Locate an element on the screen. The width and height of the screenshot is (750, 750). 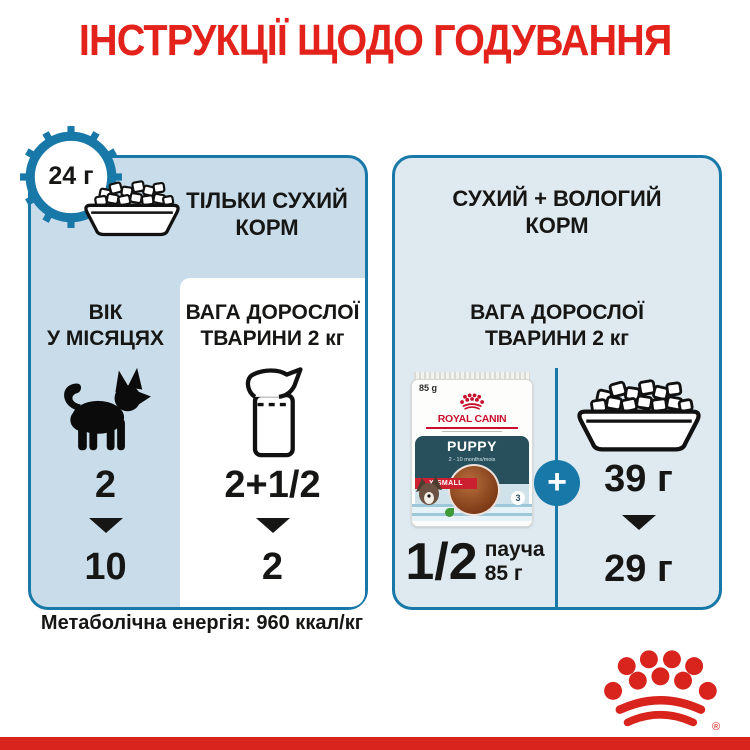
dry-amount-to-value: 2 is located at coordinates (272, 567).